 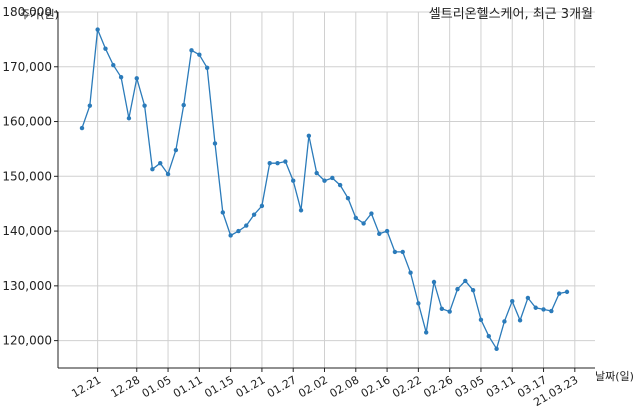 I want to click on x-tick-label: 02.22, so click(x=407, y=386).